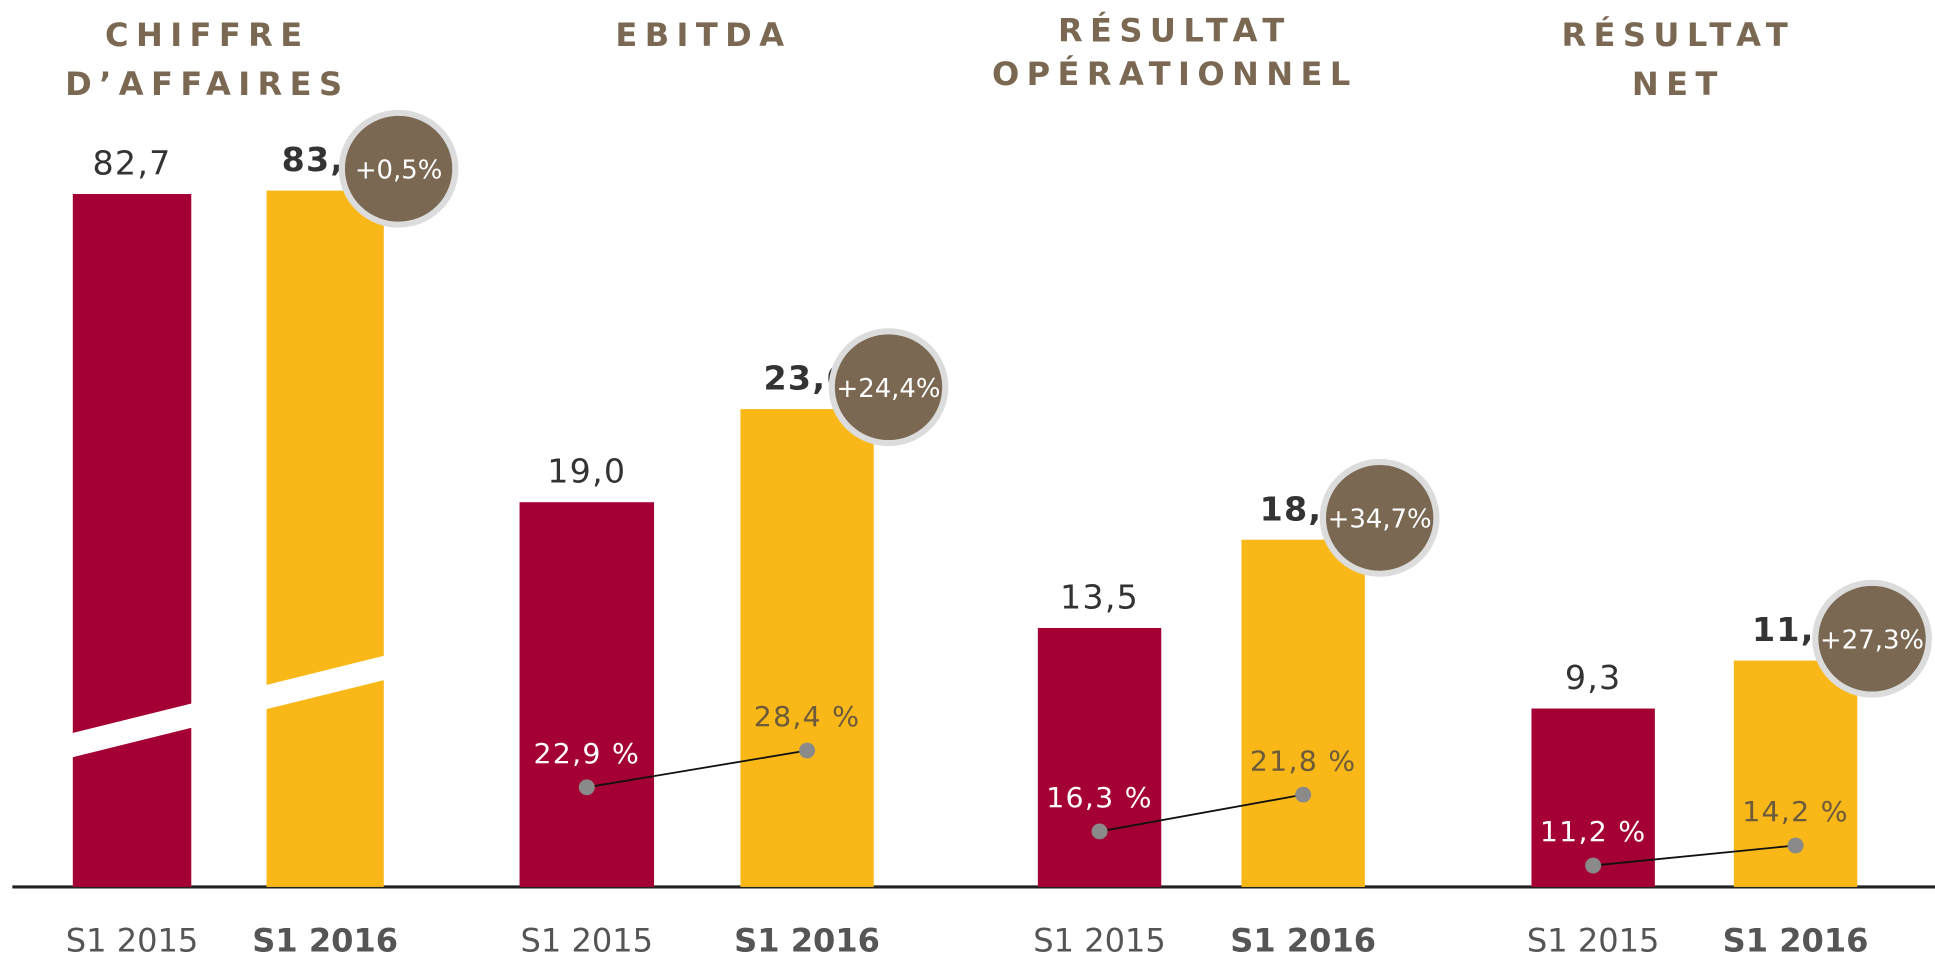 This screenshot has height=972, width=1935. What do you see at coordinates (703, 35) in the screenshot?
I see `panel-title: EBITDA` at bounding box center [703, 35].